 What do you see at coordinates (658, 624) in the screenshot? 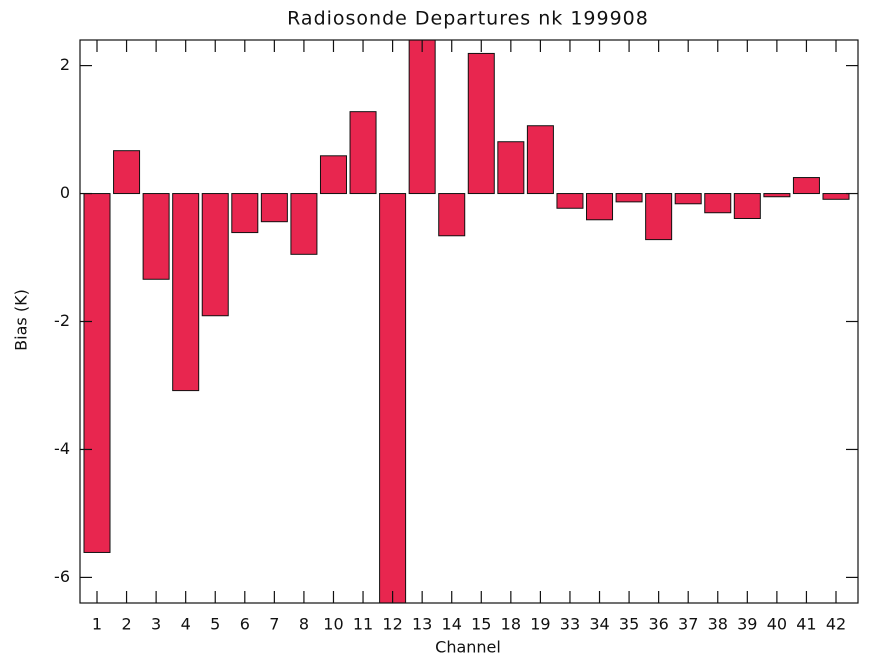
I see `x-tick-label: 36` at bounding box center [658, 624].